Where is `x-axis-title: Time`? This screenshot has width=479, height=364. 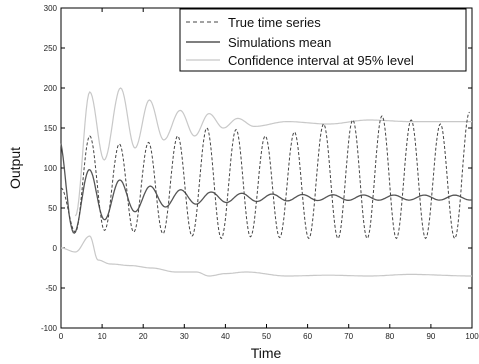 x-axis-title: Time is located at coordinates (266, 353).